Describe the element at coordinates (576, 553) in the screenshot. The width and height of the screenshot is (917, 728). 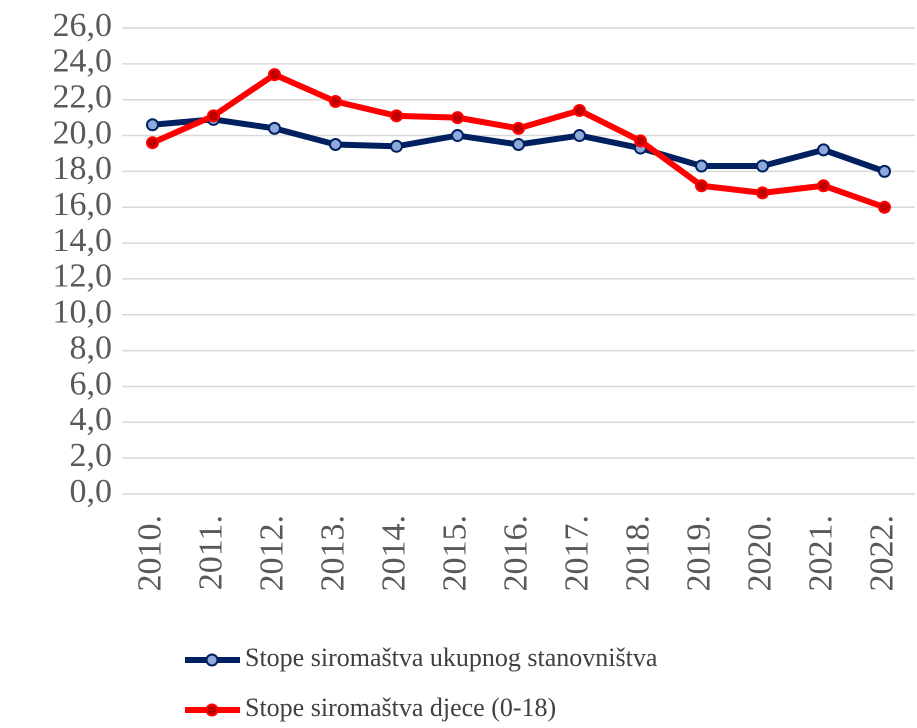
I see `x-tick-label: 2017.` at that location.